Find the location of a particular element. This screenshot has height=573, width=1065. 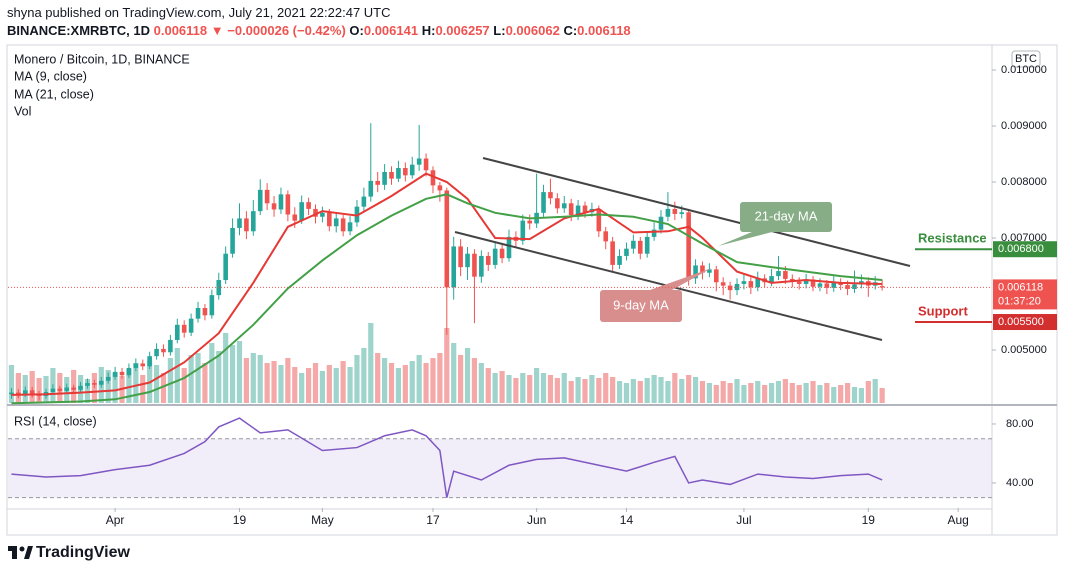

ohlc-value: 0.006141 is located at coordinates (391, 30).